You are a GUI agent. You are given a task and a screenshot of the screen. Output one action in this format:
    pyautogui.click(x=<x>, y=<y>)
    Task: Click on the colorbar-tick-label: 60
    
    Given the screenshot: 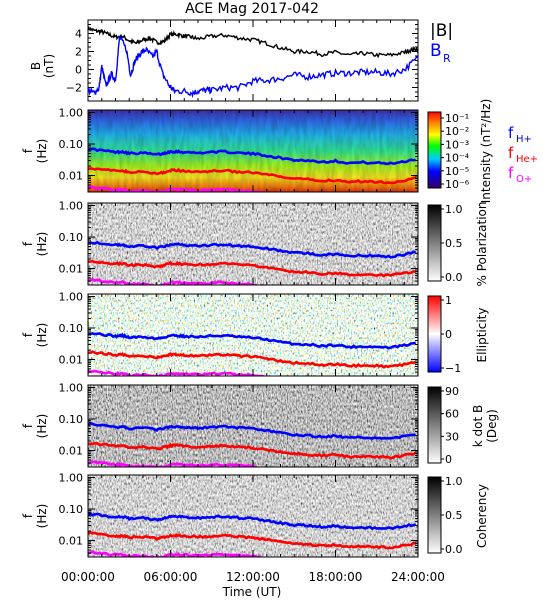 What is the action you would take?
    pyautogui.click(x=452, y=414)
    